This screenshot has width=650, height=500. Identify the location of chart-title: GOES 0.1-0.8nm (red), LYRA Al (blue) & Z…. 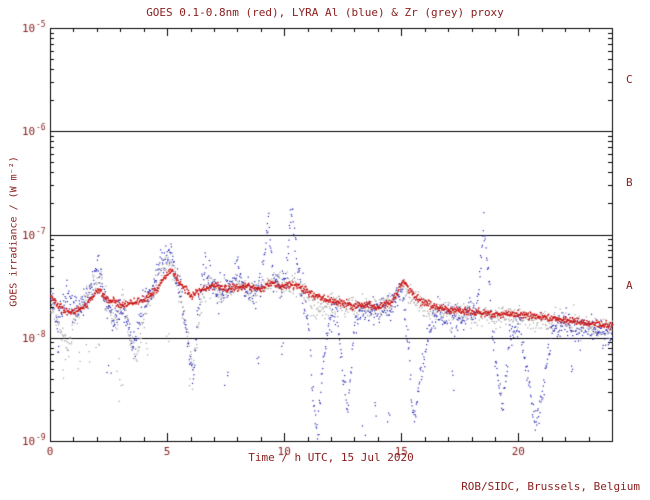
(325, 12).